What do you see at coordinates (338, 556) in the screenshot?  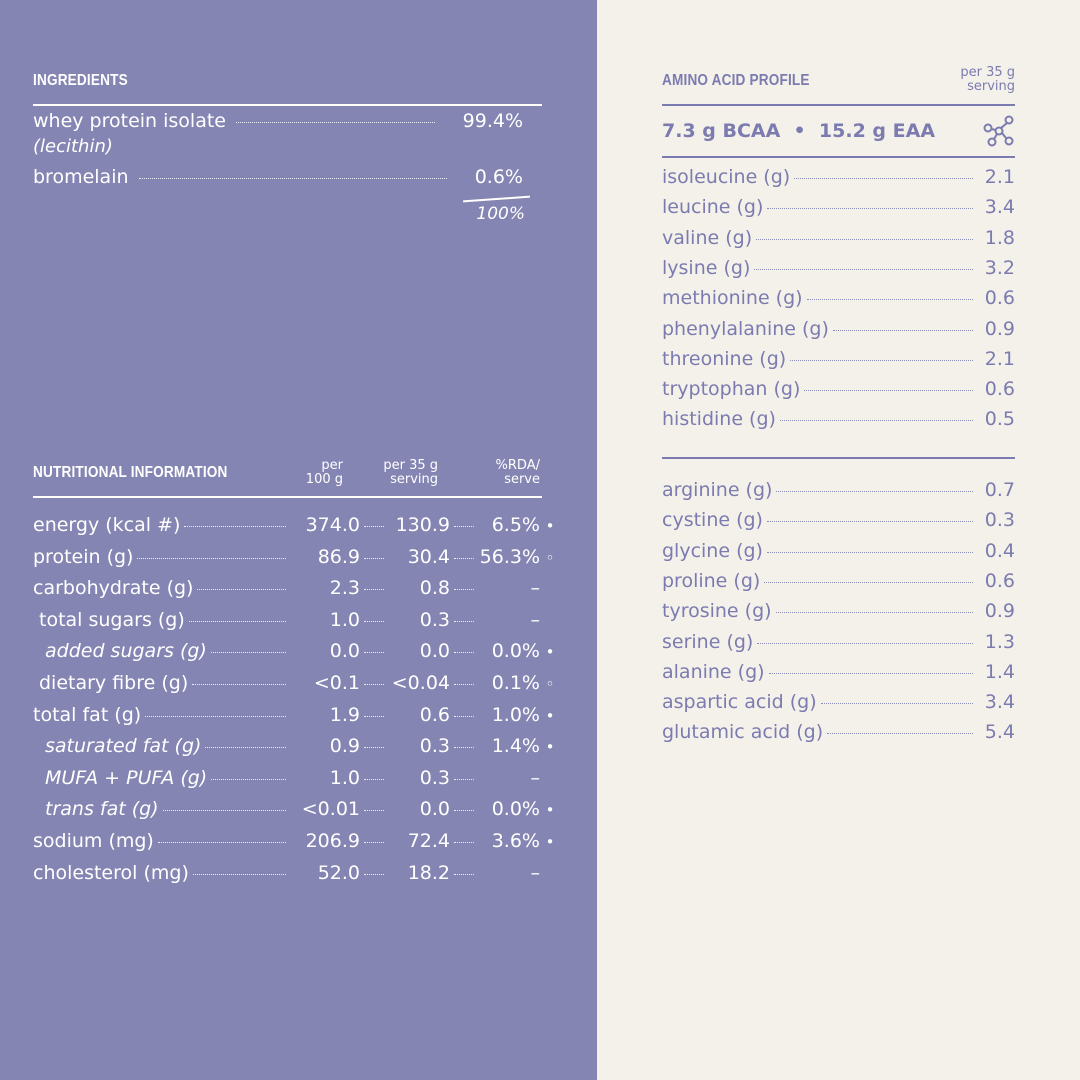 I see `per-100g: 86.9` at bounding box center [338, 556].